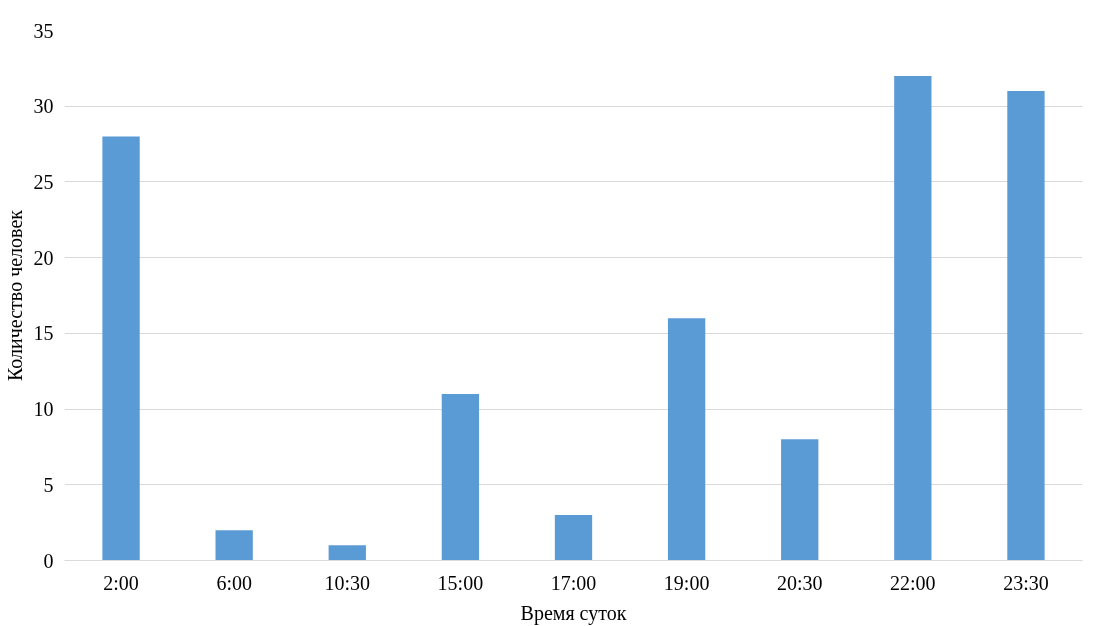 This screenshot has width=1102, height=626. What do you see at coordinates (799, 582) in the screenshot?
I see `x-tick-label: 20:30` at bounding box center [799, 582].